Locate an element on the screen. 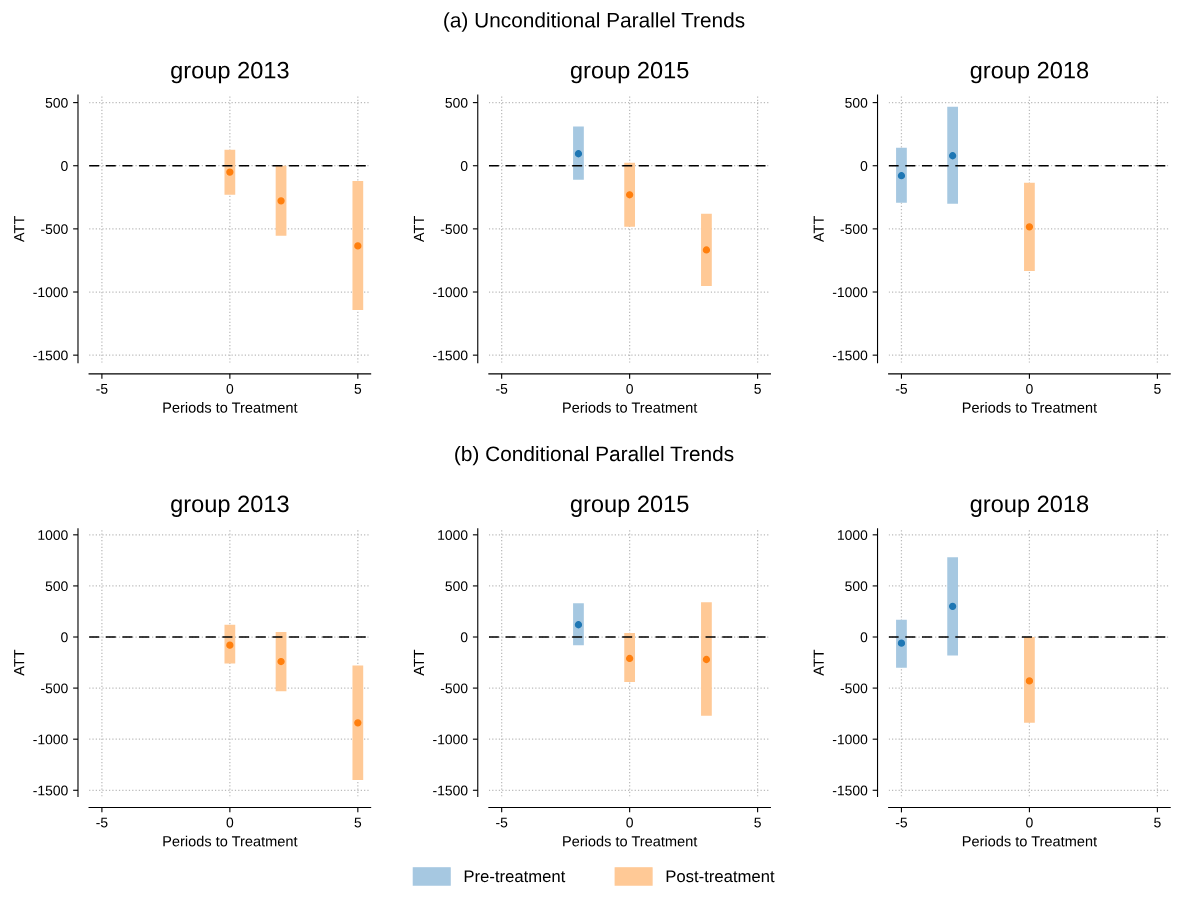 The image size is (1188, 905). legend-label: Pre-treatment is located at coordinates (515, 876).